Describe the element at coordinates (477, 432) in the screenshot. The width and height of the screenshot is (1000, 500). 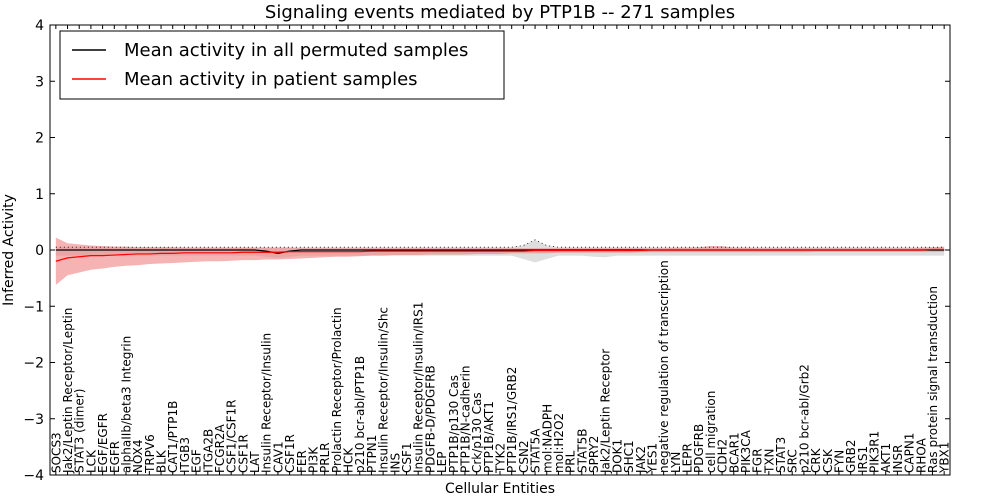
I see `x-tick-label: Crk/p130 Cas` at that location.